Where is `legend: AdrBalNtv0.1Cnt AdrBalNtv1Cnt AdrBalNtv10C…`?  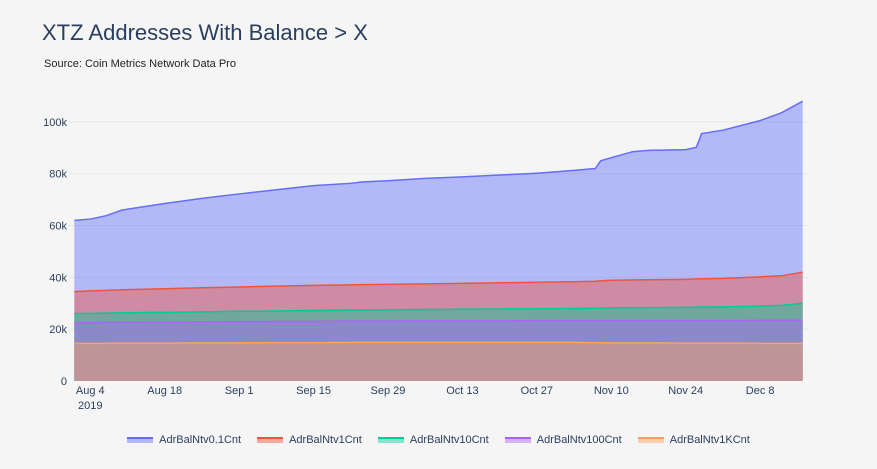
legend: AdrBalNtv0.1Cnt AdrBalNtv1Cnt AdrBalNtv10C… is located at coordinates (438, 440).